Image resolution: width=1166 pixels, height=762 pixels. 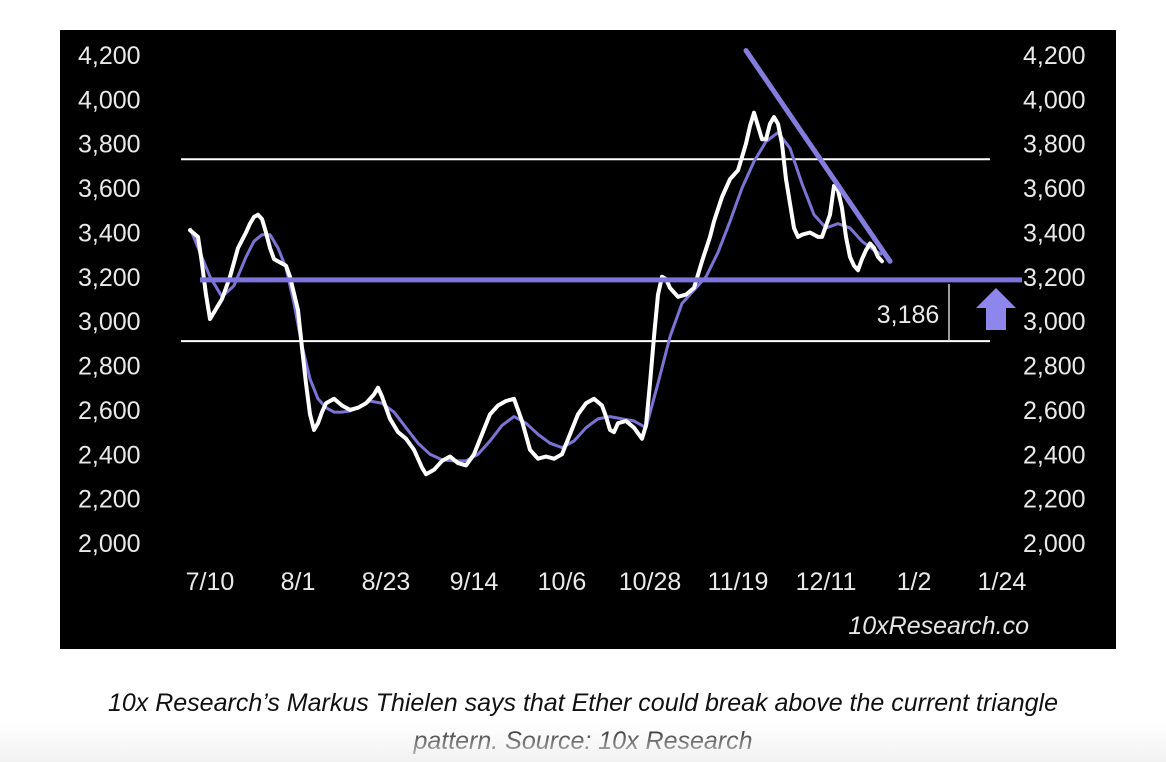 I want to click on up-arrow-icon, so click(x=996, y=309).